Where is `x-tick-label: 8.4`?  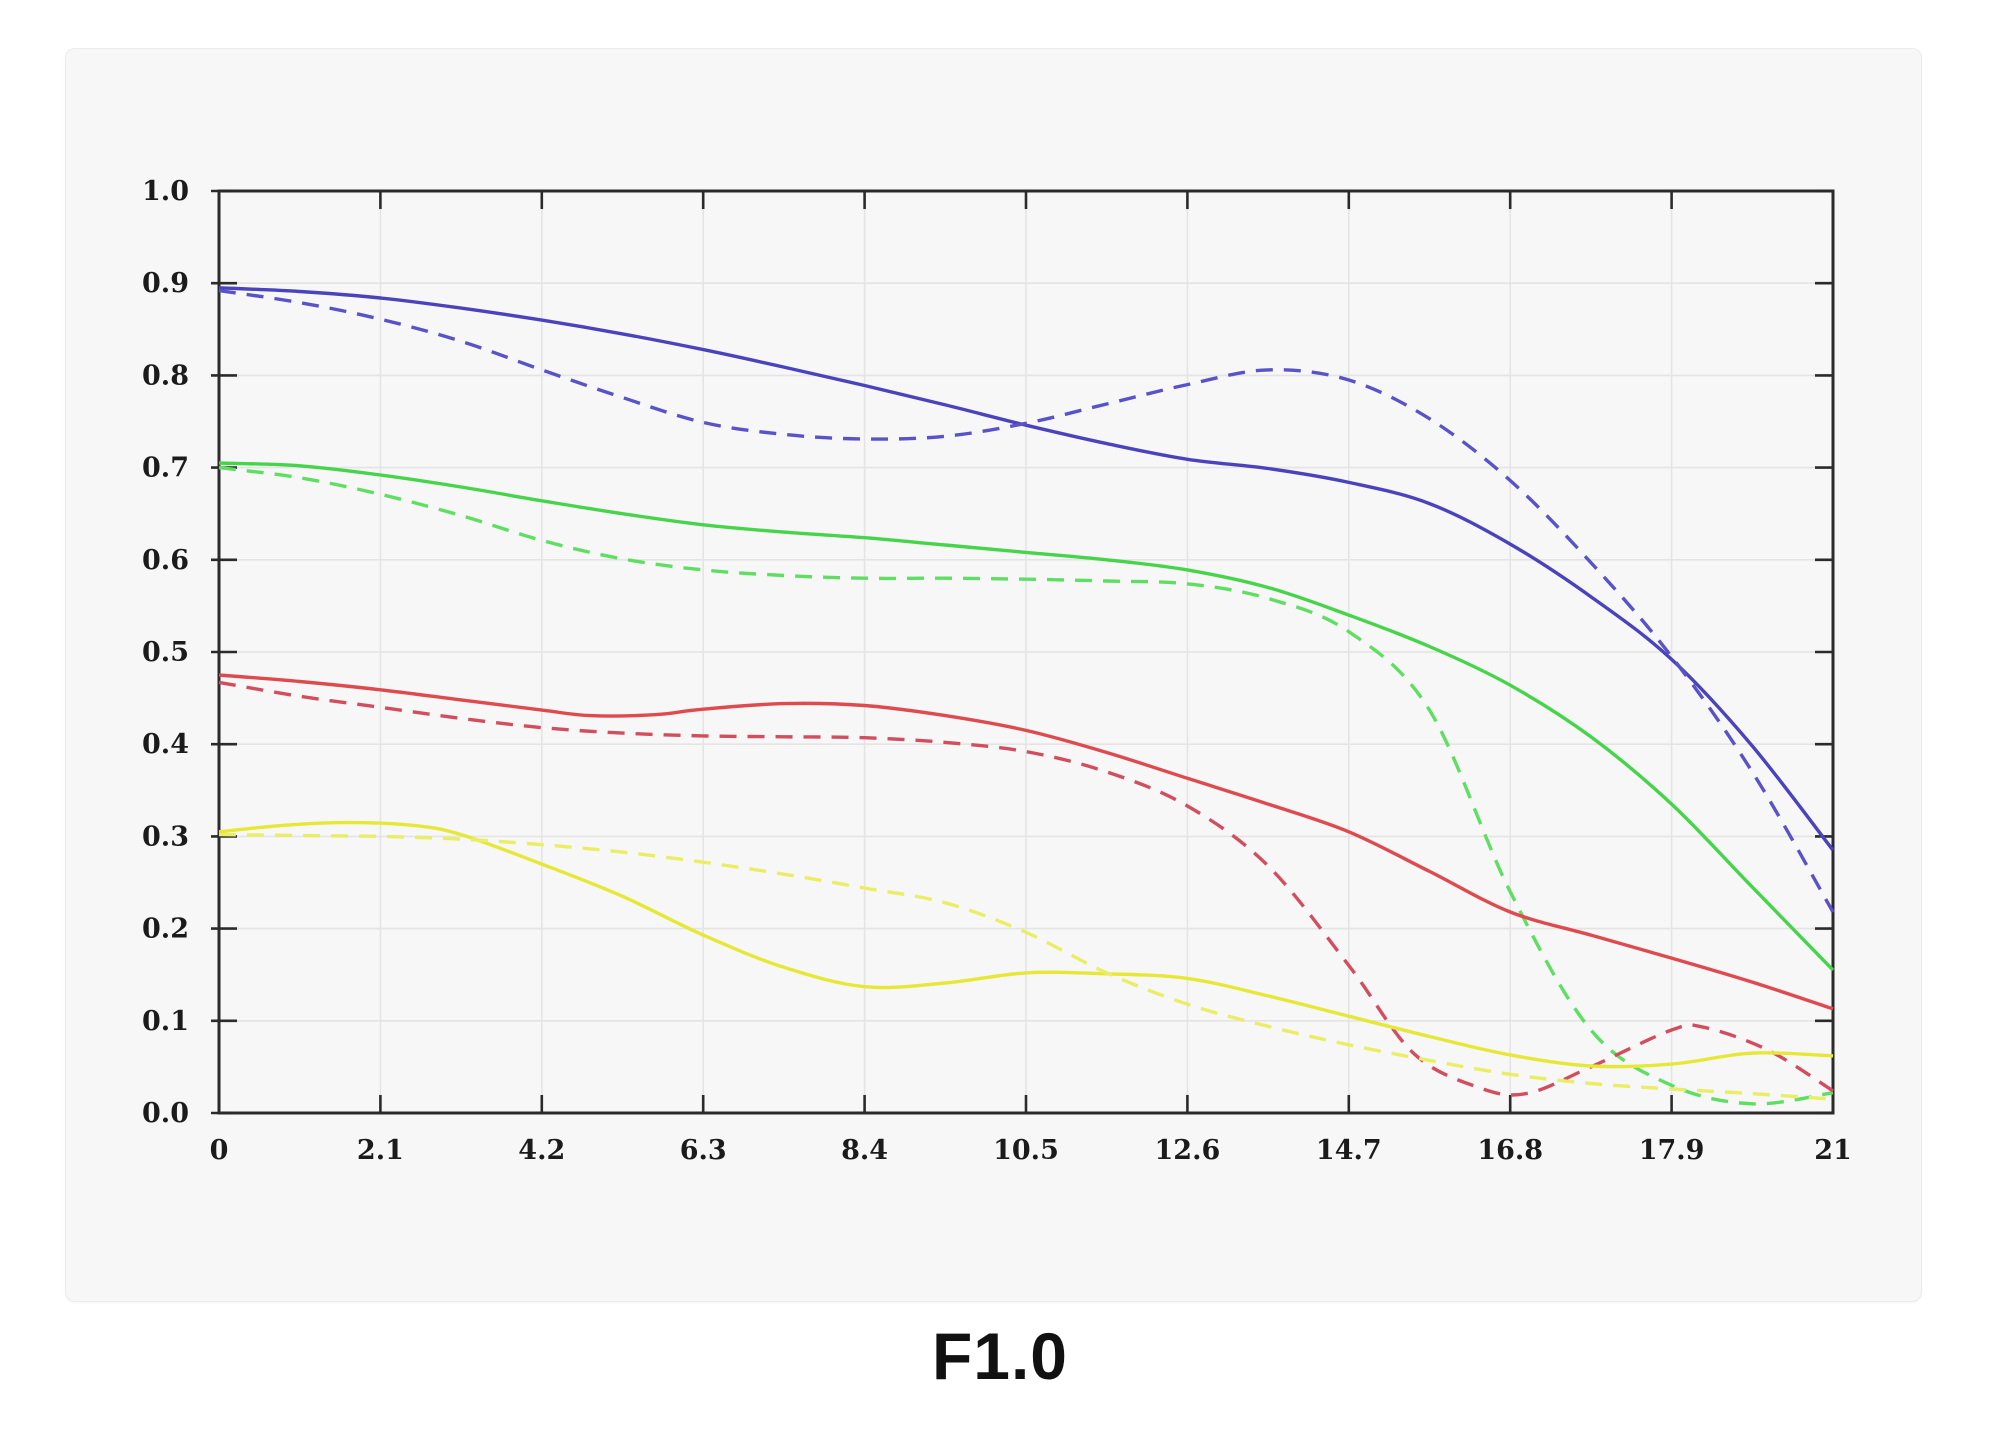 x-tick-label: 8.4 is located at coordinates (864, 1150).